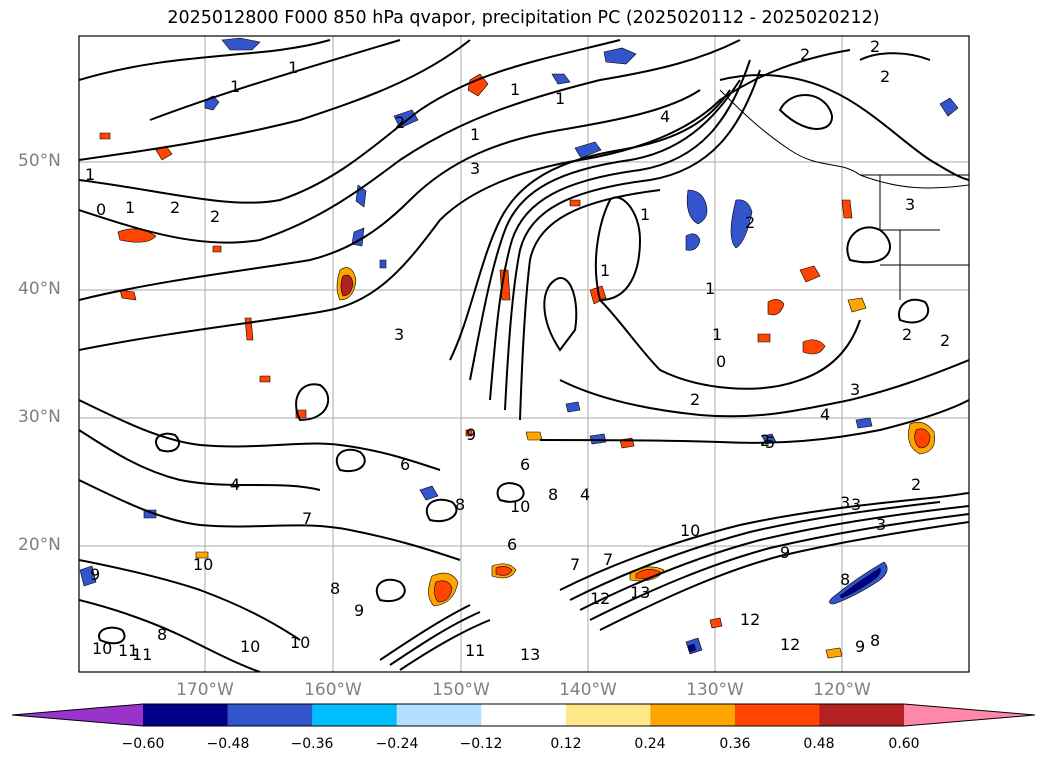 The image size is (1047, 765). What do you see at coordinates (735, 744) in the screenshot?
I see `colorbar-tick-label: 0.36` at bounding box center [735, 744].